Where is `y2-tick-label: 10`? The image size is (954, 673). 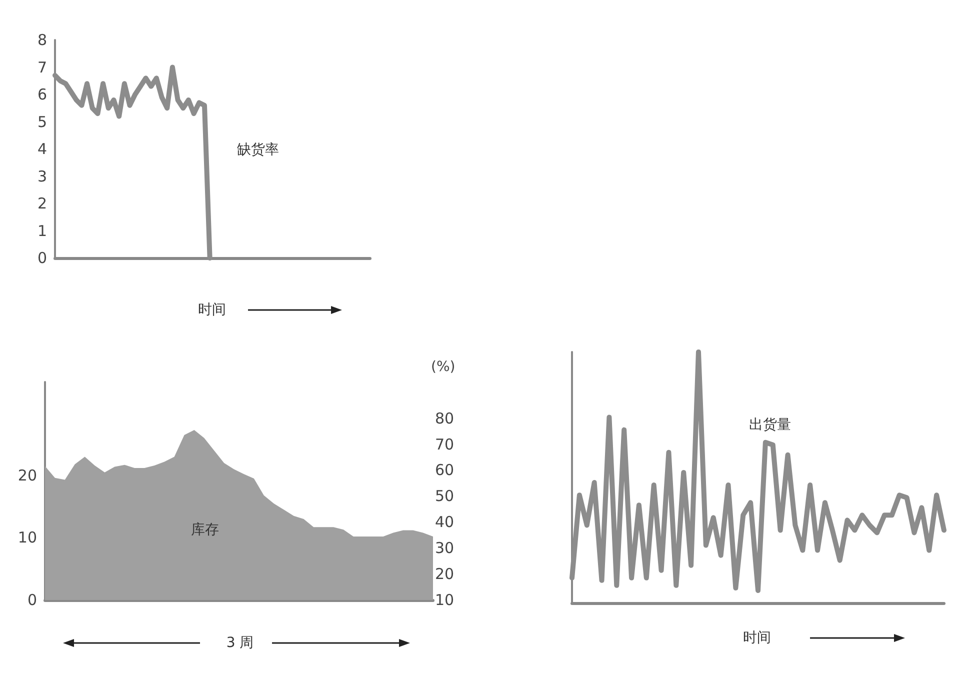
y2-tick-label: 10 is located at coordinates (444, 600).